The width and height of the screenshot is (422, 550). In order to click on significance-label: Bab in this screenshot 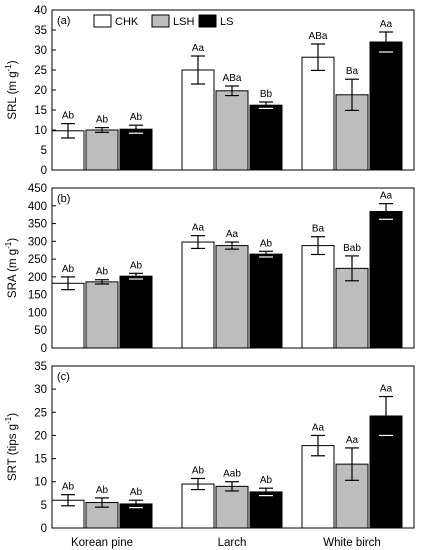, I will do `click(352, 248)`.